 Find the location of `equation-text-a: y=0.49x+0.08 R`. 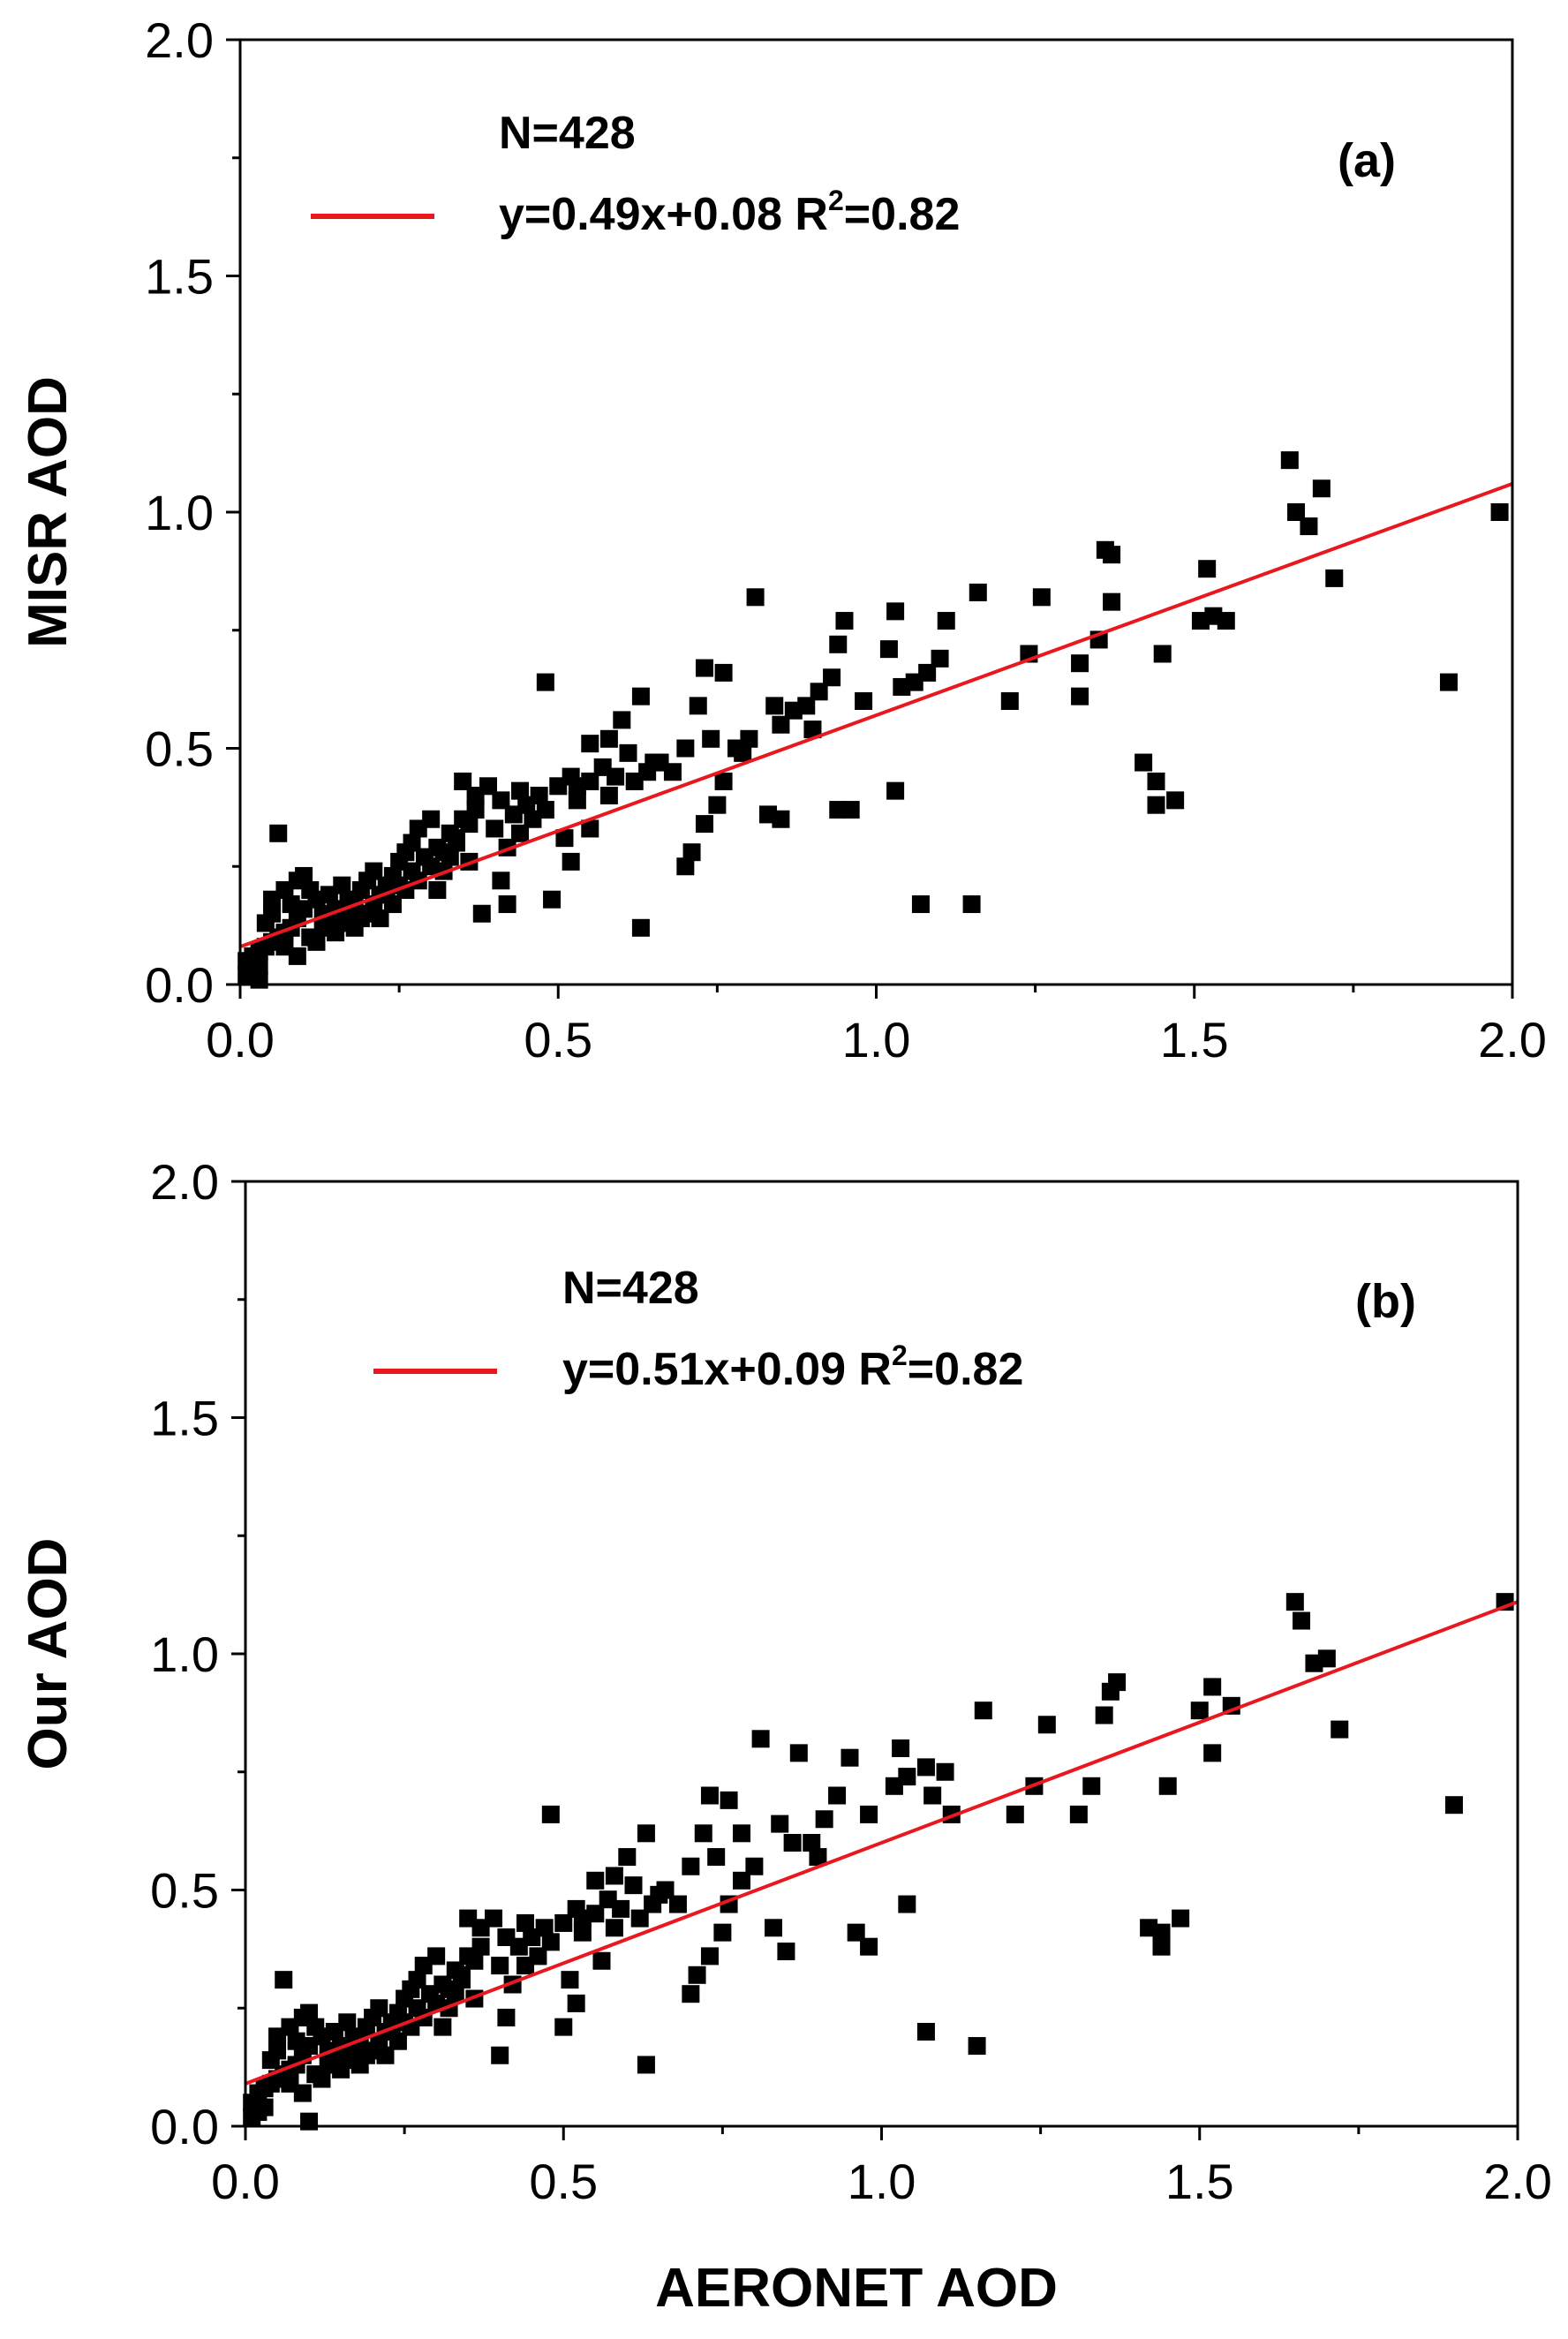

equation-text-a: y=0.49x+0.08 R is located at coordinates (663, 214).